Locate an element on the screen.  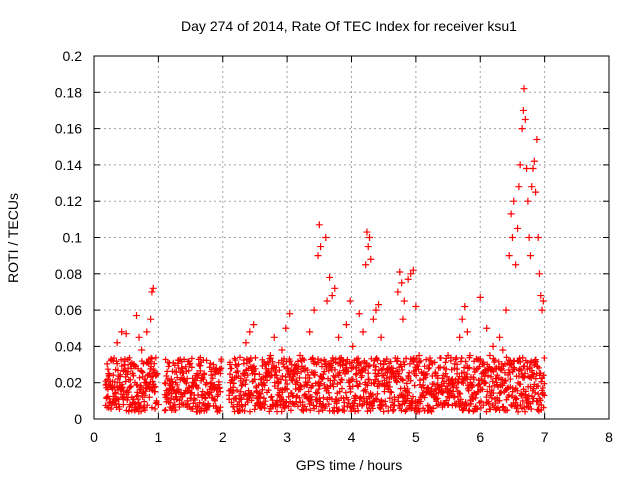
y-tick-label: 0 is located at coordinates (78, 419).